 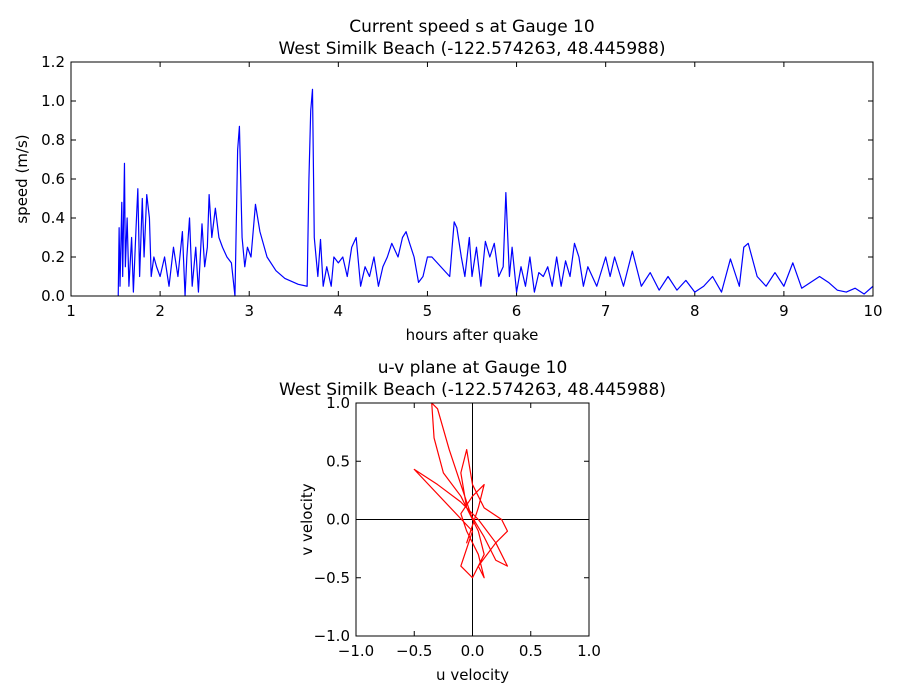 What do you see at coordinates (414, 651) in the screenshot?
I see `x-tick-label: −0.5` at bounding box center [414, 651].